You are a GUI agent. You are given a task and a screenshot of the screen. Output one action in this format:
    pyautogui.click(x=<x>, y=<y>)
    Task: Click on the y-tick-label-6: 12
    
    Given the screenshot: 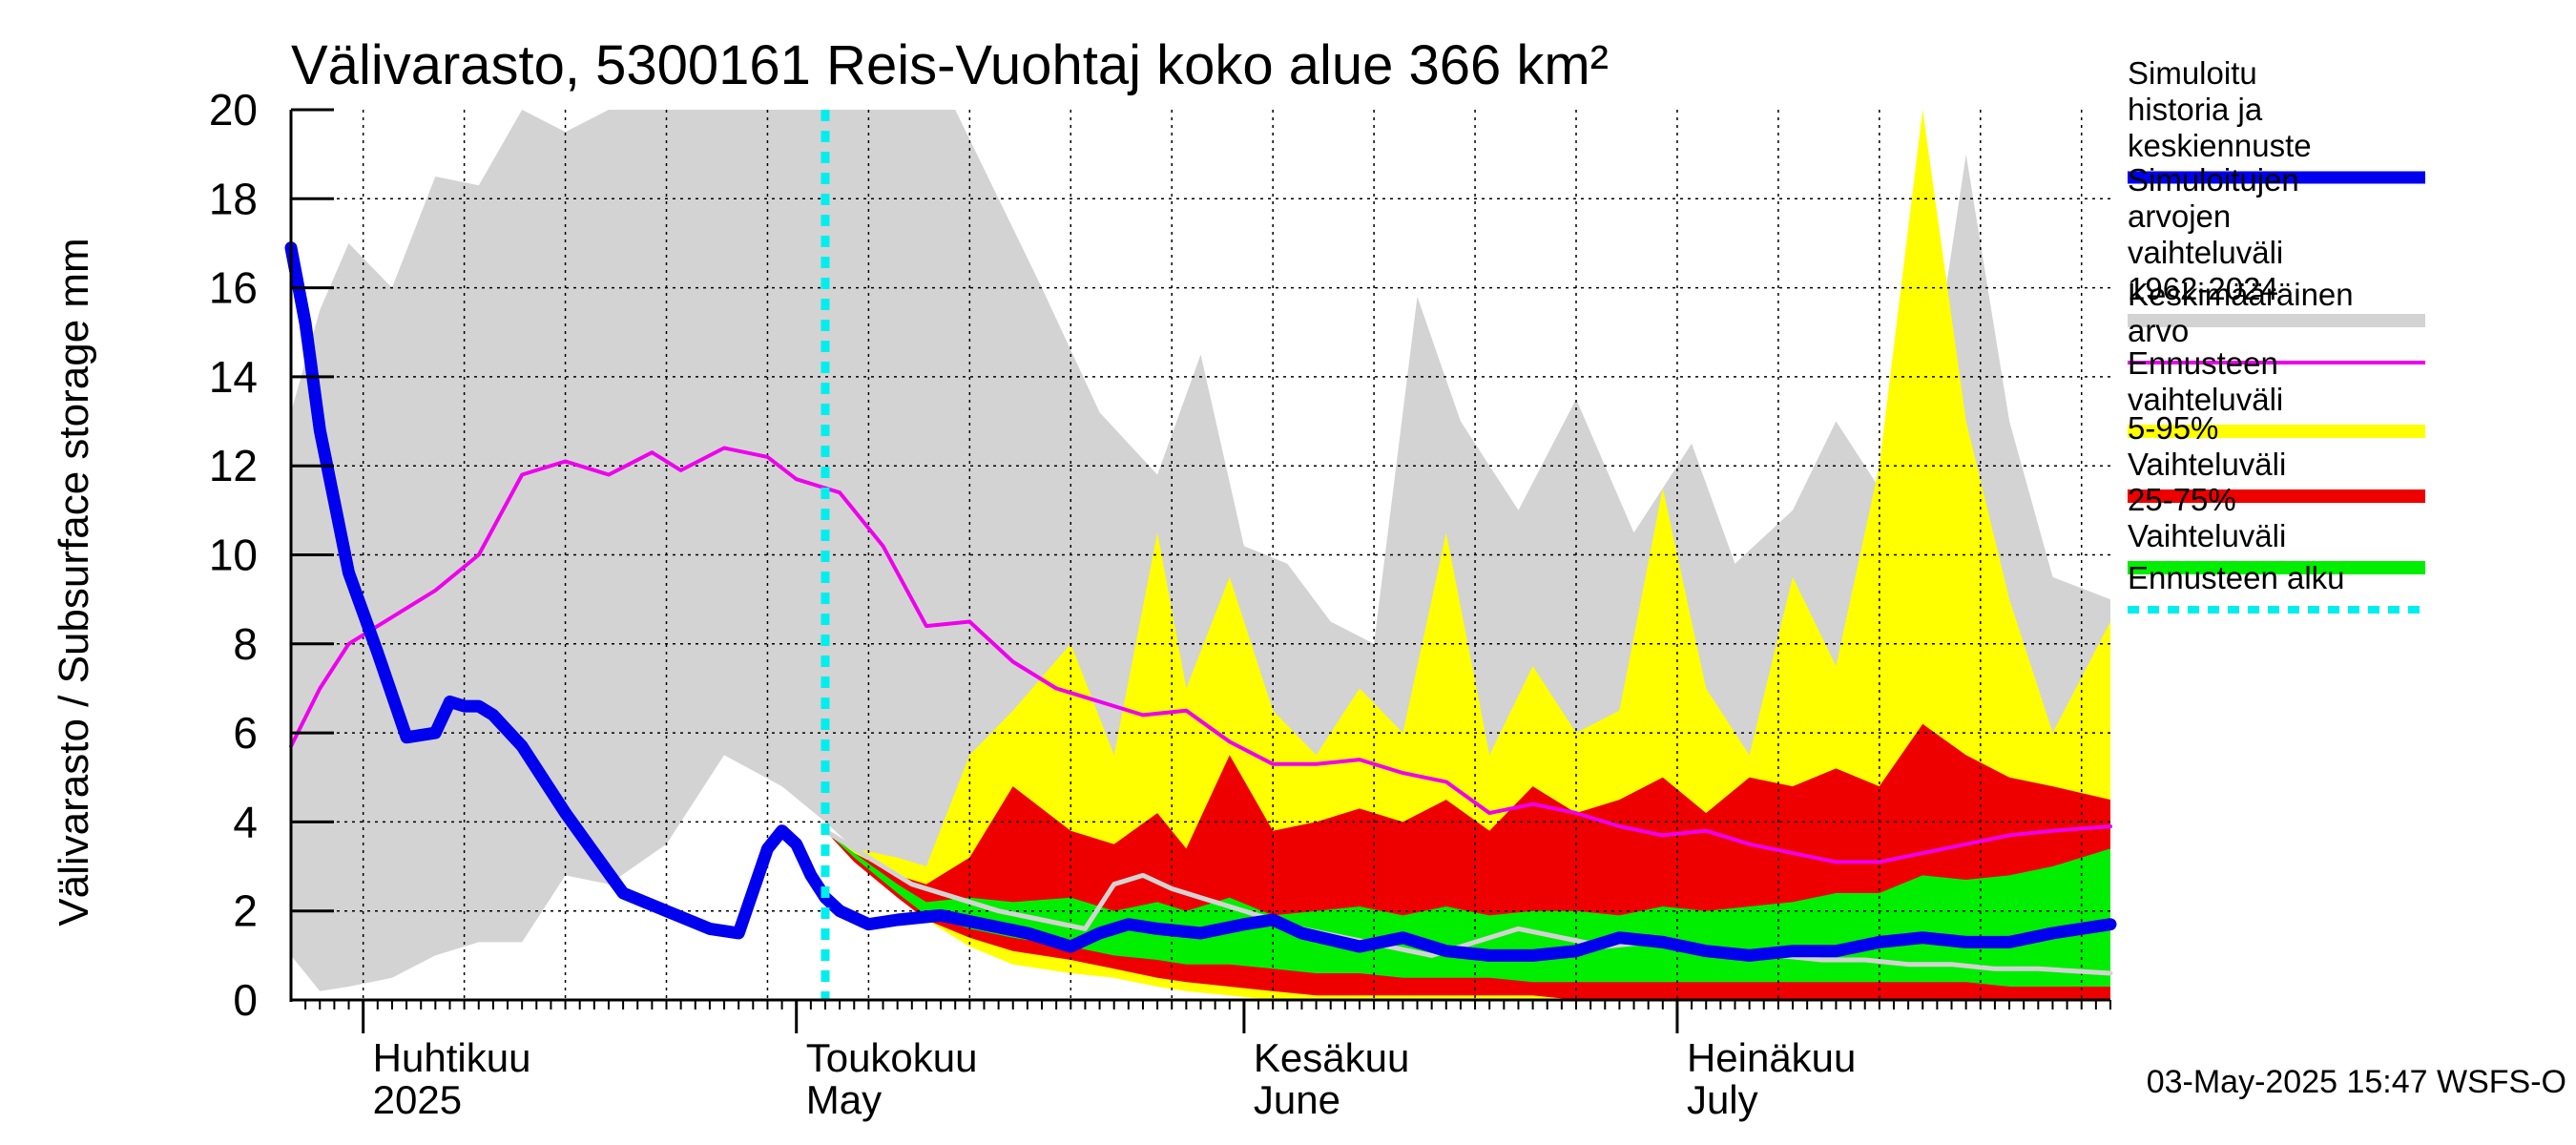 What is the action you would take?
    pyautogui.click(x=233, y=465)
    